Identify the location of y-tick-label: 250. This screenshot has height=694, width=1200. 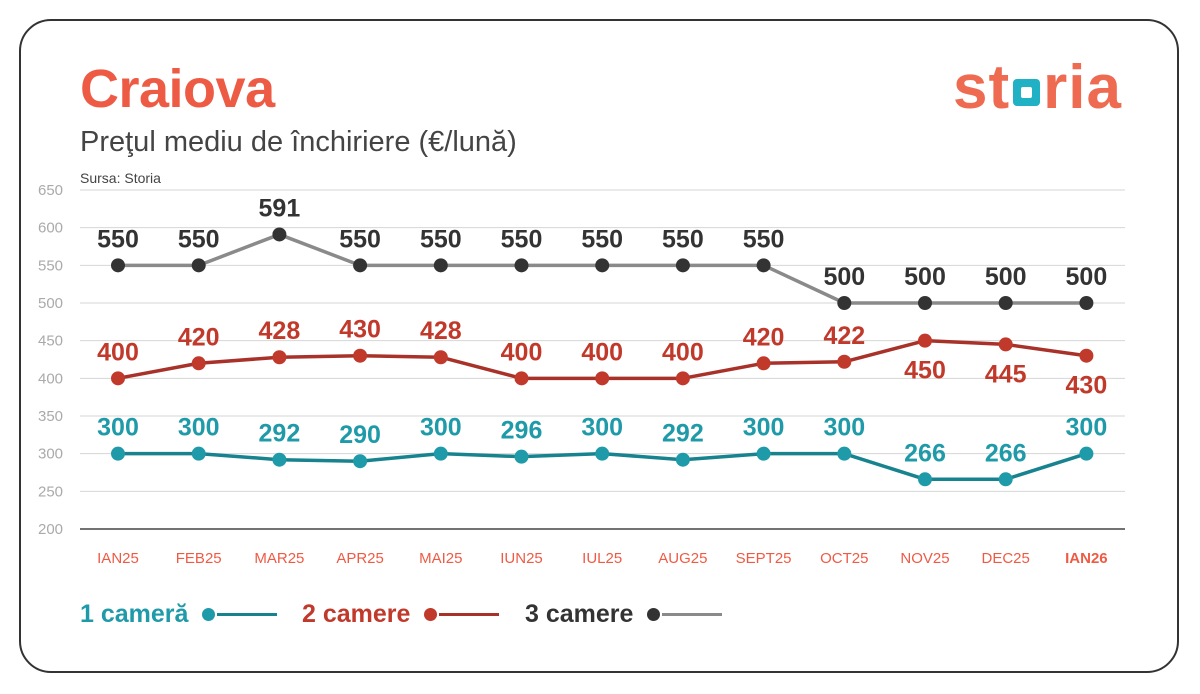
(50, 491).